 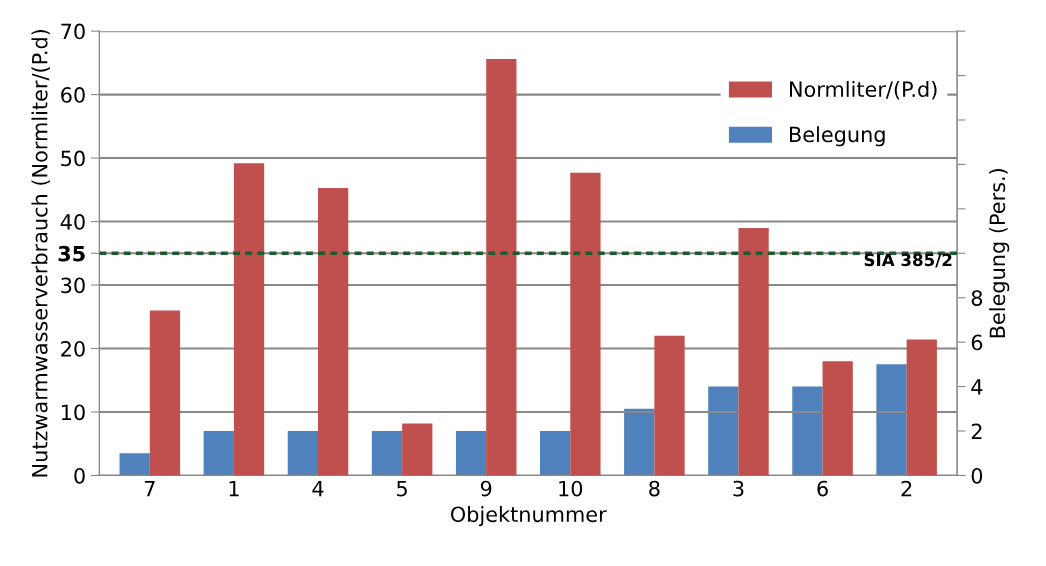 What do you see at coordinates (73, 285) in the screenshot?
I see `y-tick-label: 30` at bounding box center [73, 285].